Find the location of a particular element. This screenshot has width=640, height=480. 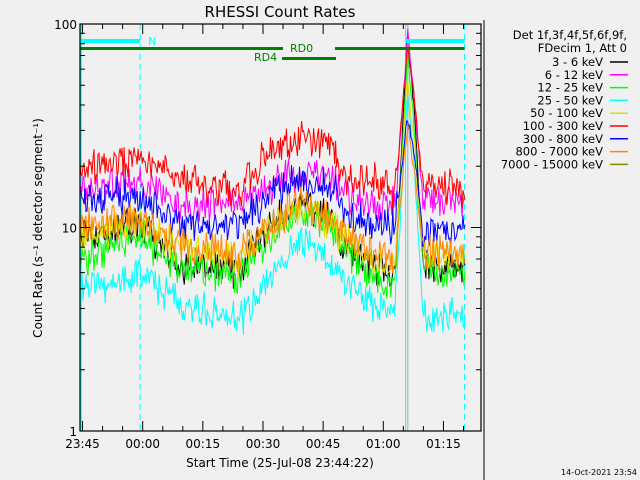

y-tick-label: 1 is located at coordinates (73, 432).